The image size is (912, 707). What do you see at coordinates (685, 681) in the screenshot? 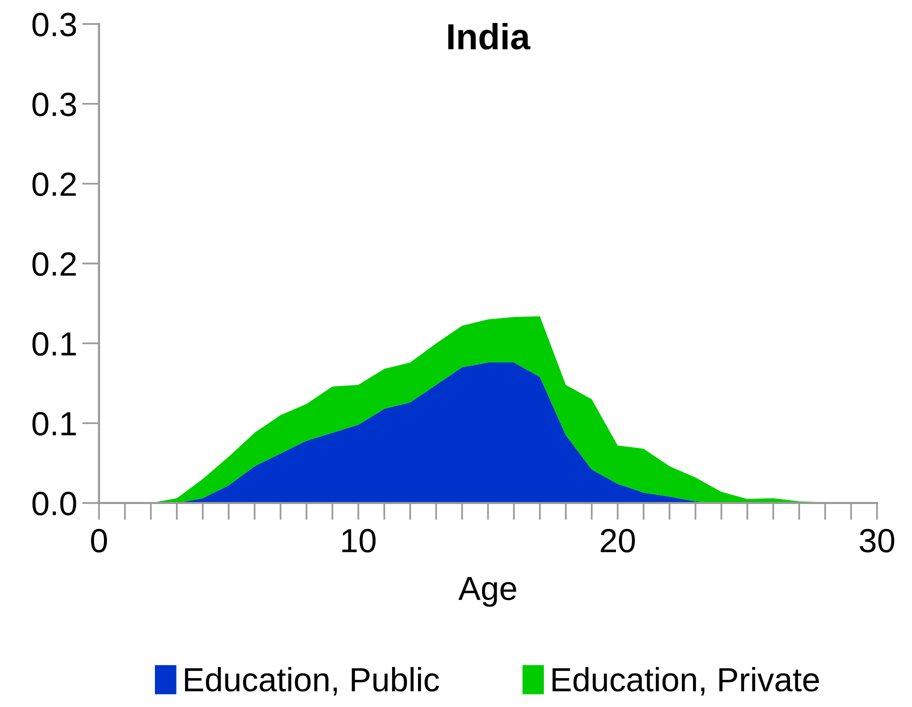
I see `legend-label: Education, Private` at bounding box center [685, 681].